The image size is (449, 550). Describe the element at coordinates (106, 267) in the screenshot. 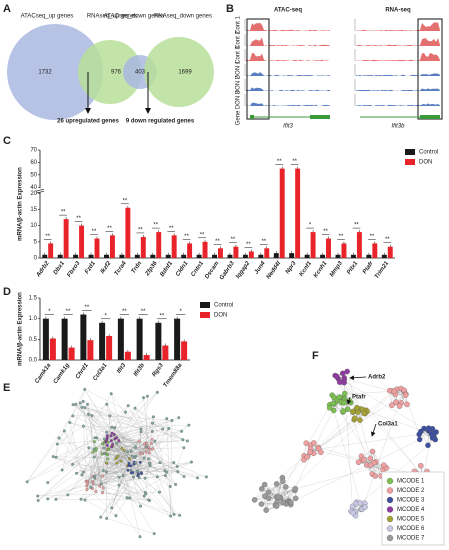

I see `x-tick-label: Ikzf2` at that location.